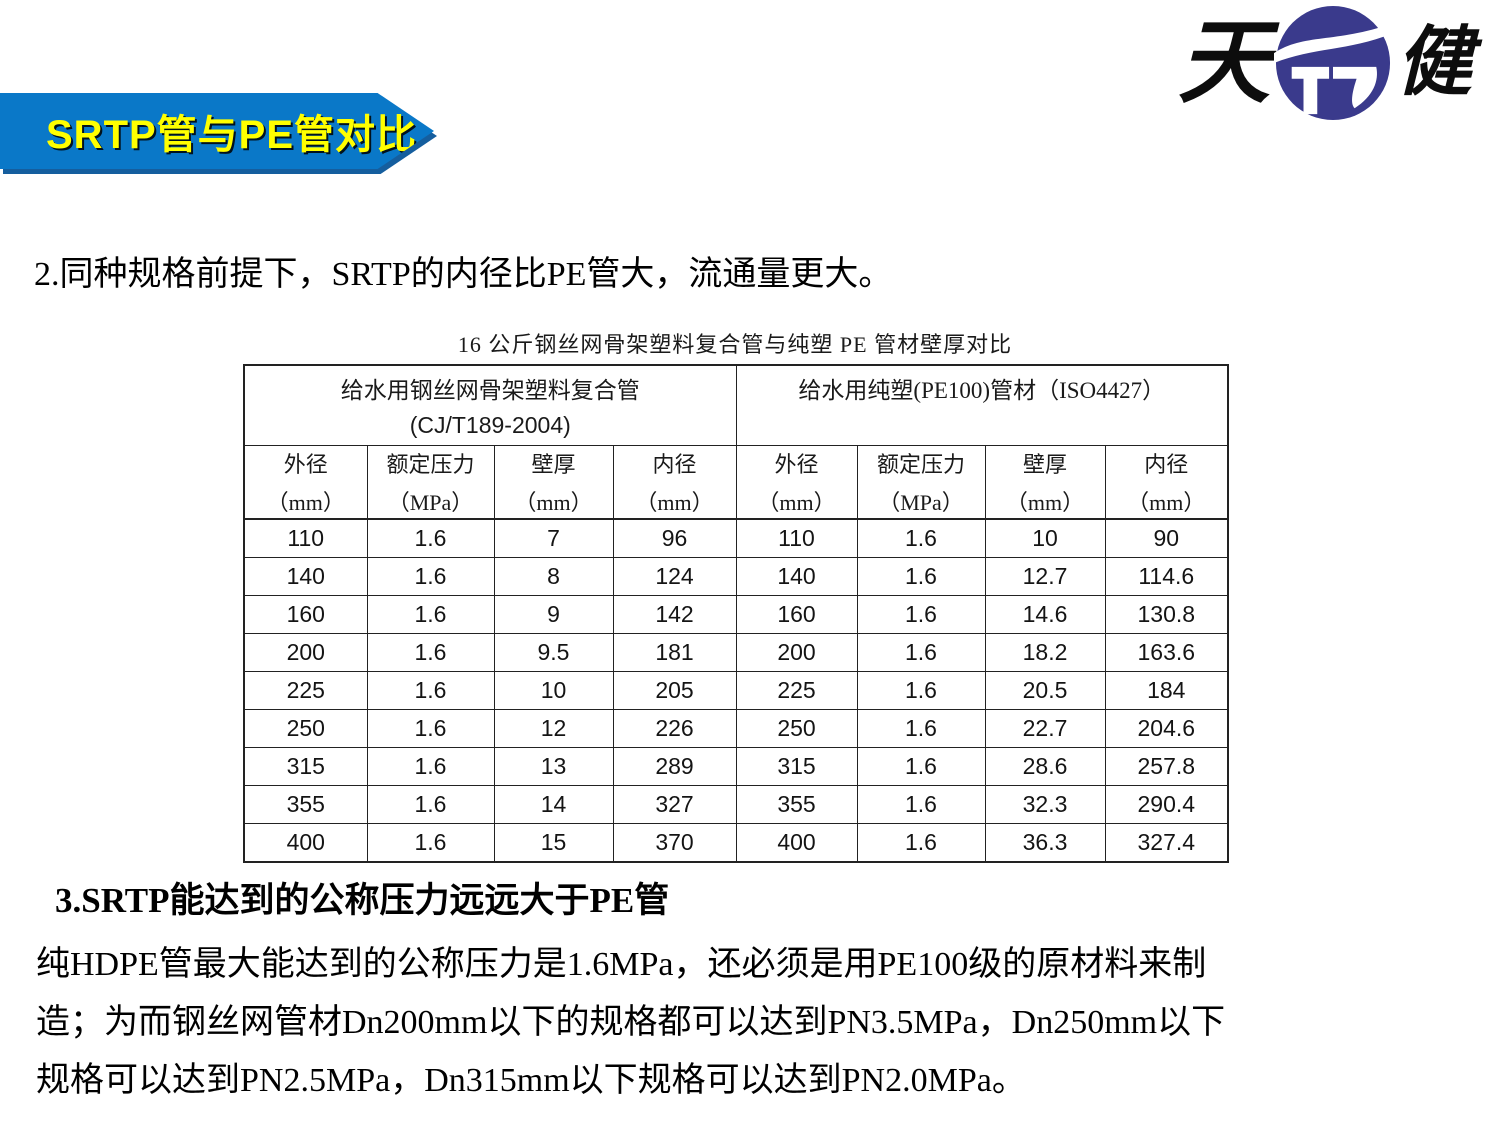 This screenshot has height=1133, width=1488. I want to click on logo-char-tian: 天, so click(1223, 63).